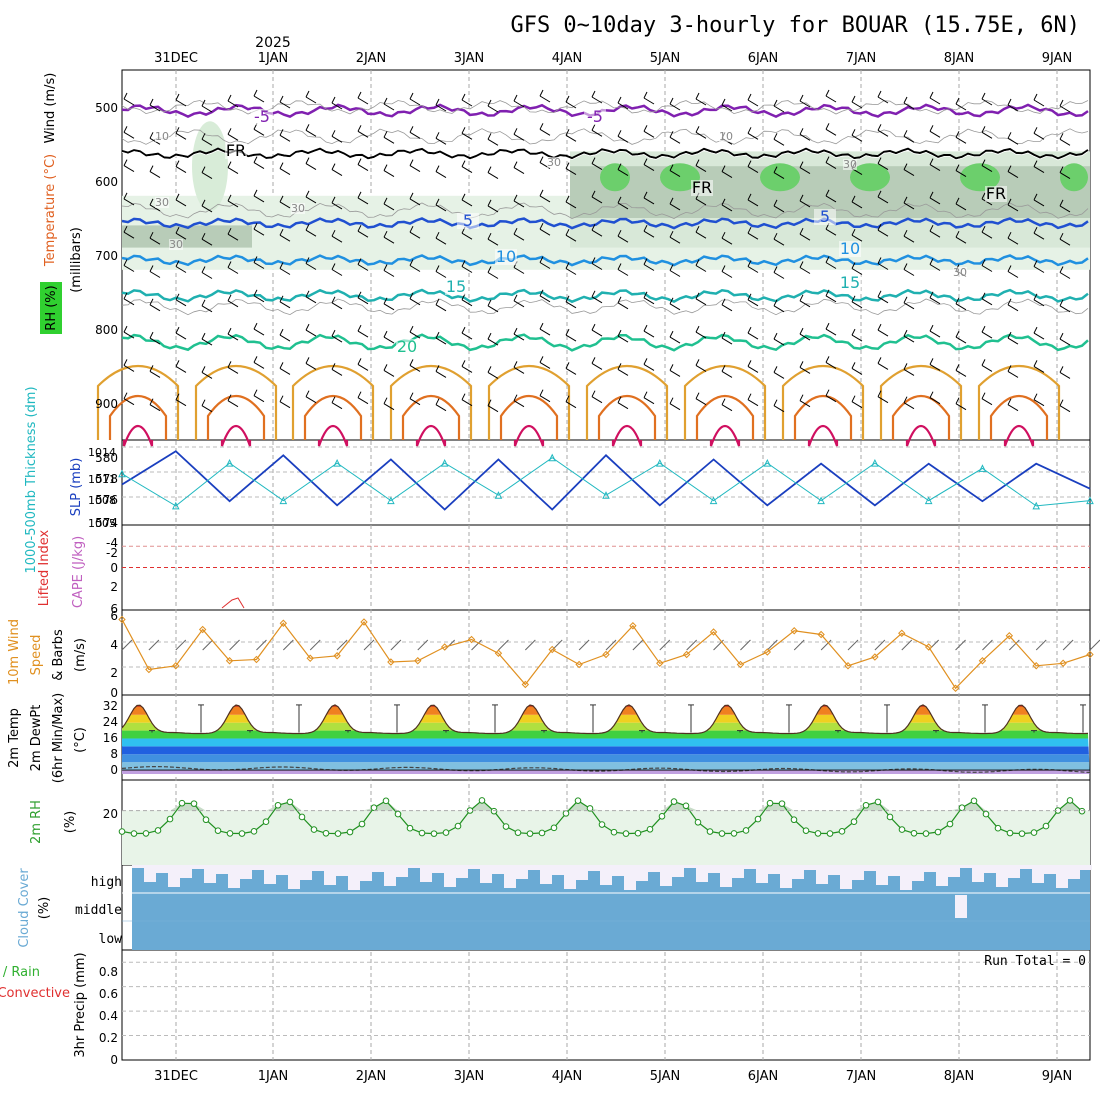  What do you see at coordinates (108, 994) in the screenshot?
I see `tick-label: 0.6` at bounding box center [108, 994].